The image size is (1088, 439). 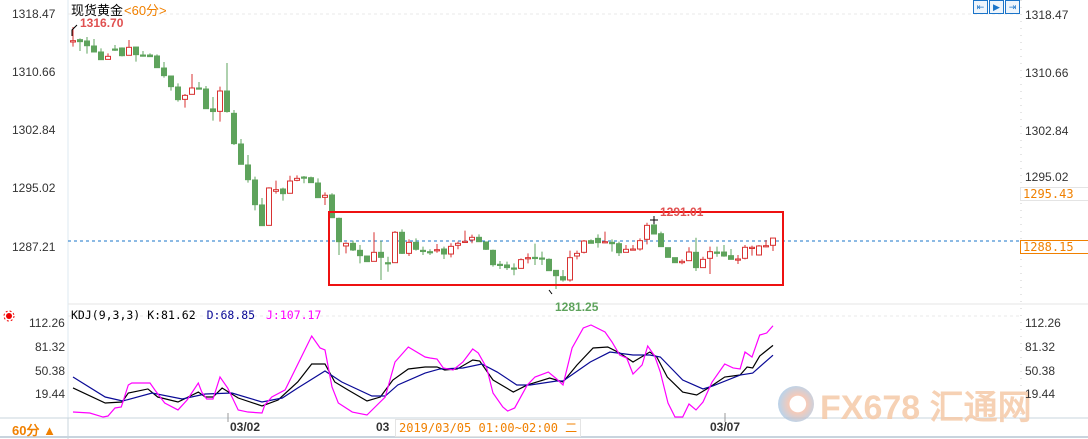 I want to click on kdj-axis-label: 19.44, so click(x=50, y=394).